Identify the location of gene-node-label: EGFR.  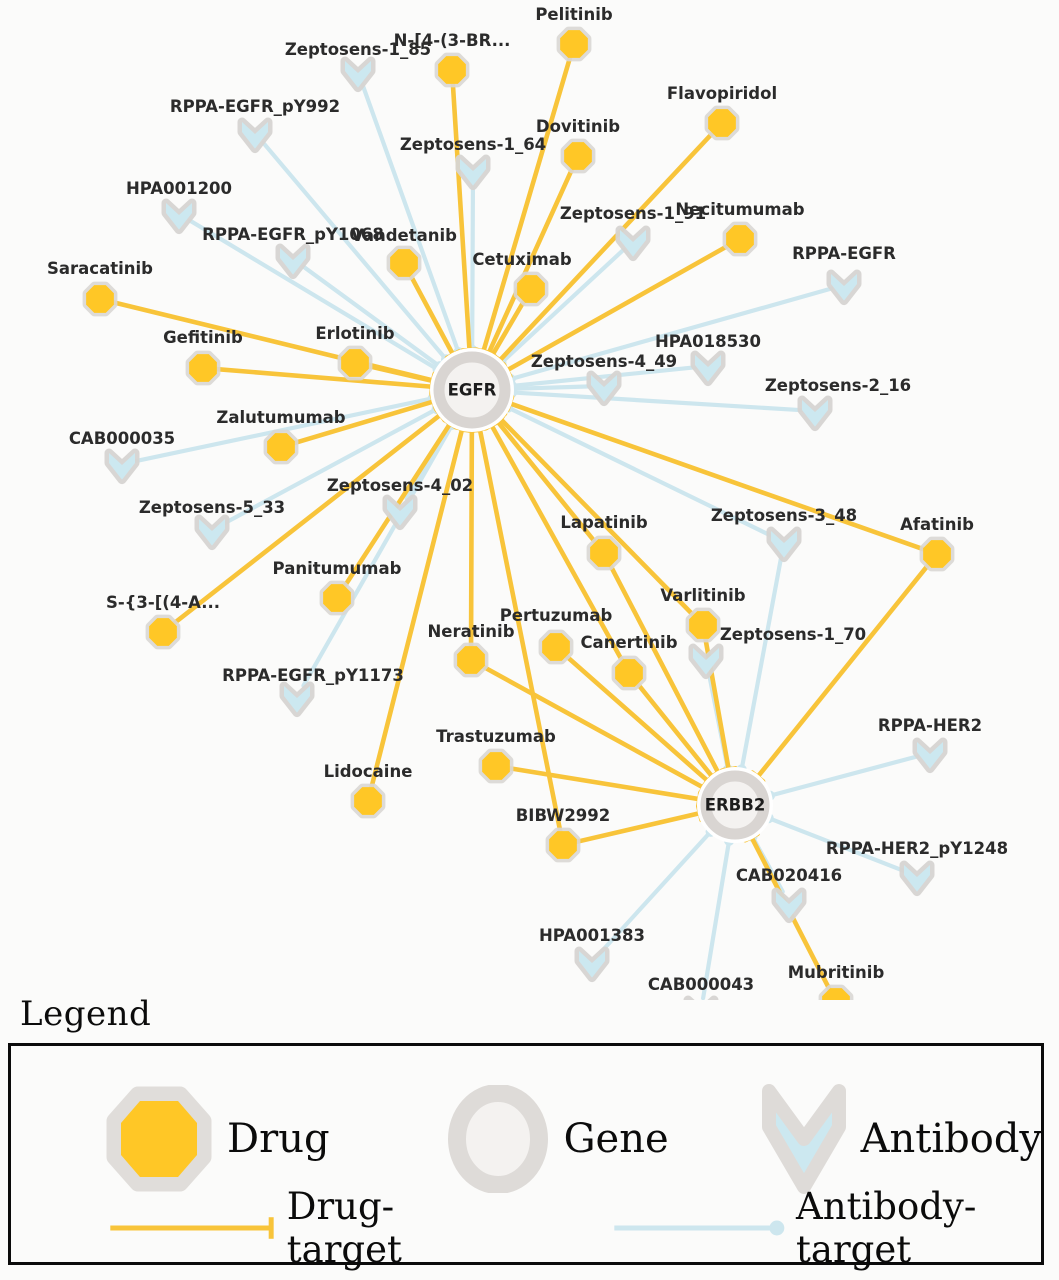
(472, 390).